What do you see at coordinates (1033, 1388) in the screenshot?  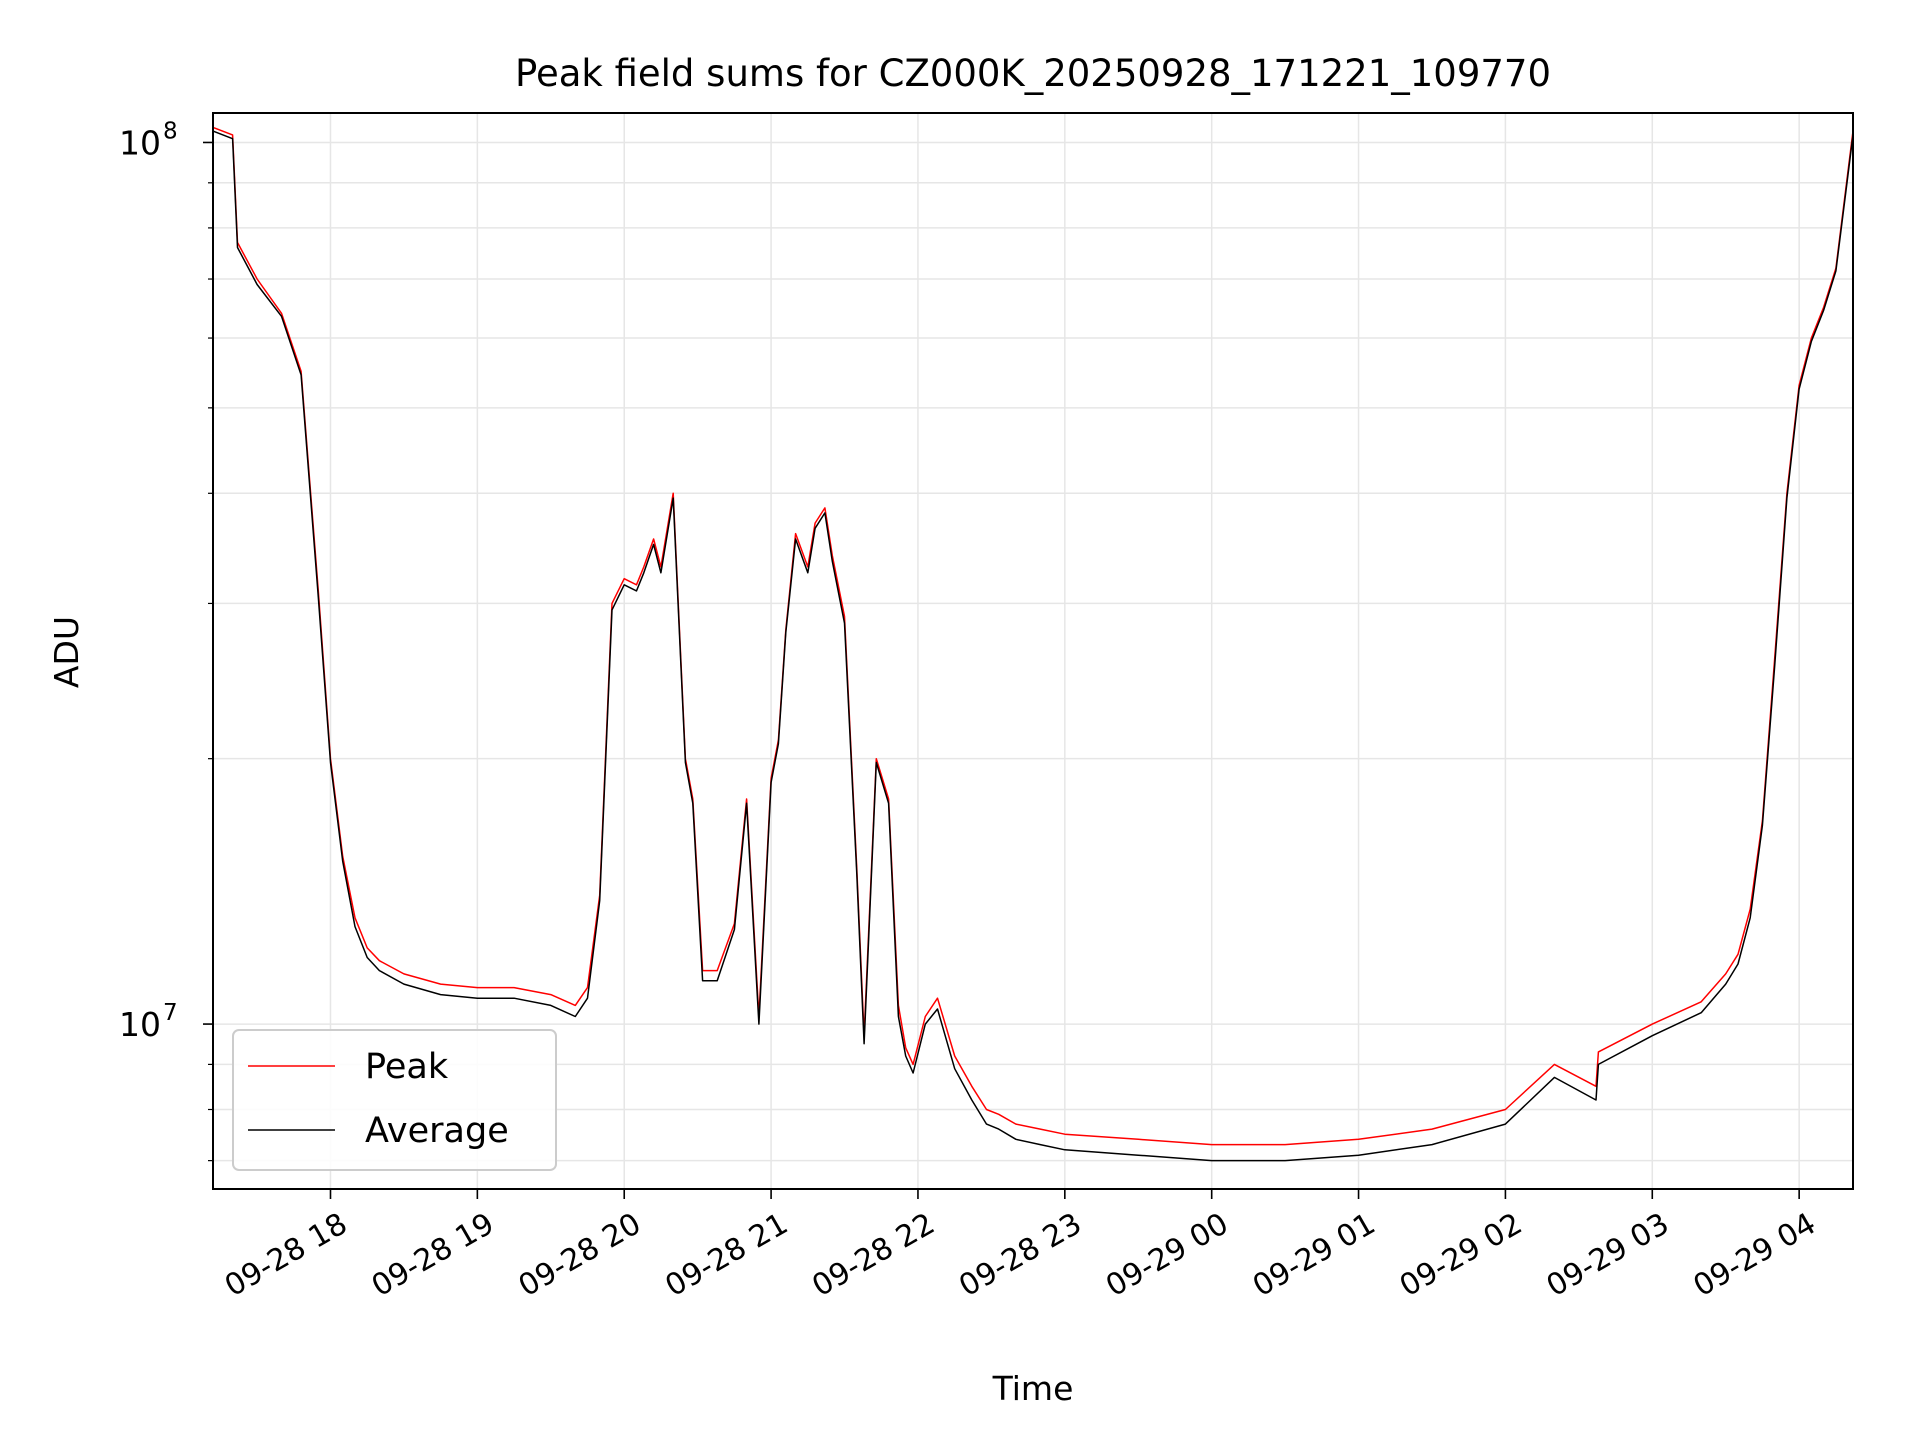 I see `x-axis-label: Time` at bounding box center [1033, 1388].